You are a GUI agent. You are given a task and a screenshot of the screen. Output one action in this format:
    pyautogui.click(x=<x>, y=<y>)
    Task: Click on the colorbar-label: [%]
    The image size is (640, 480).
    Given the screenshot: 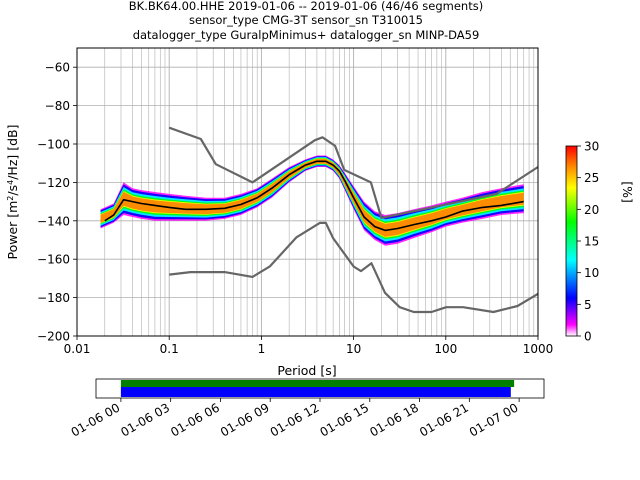 What is the action you would take?
    pyautogui.click(x=627, y=192)
    